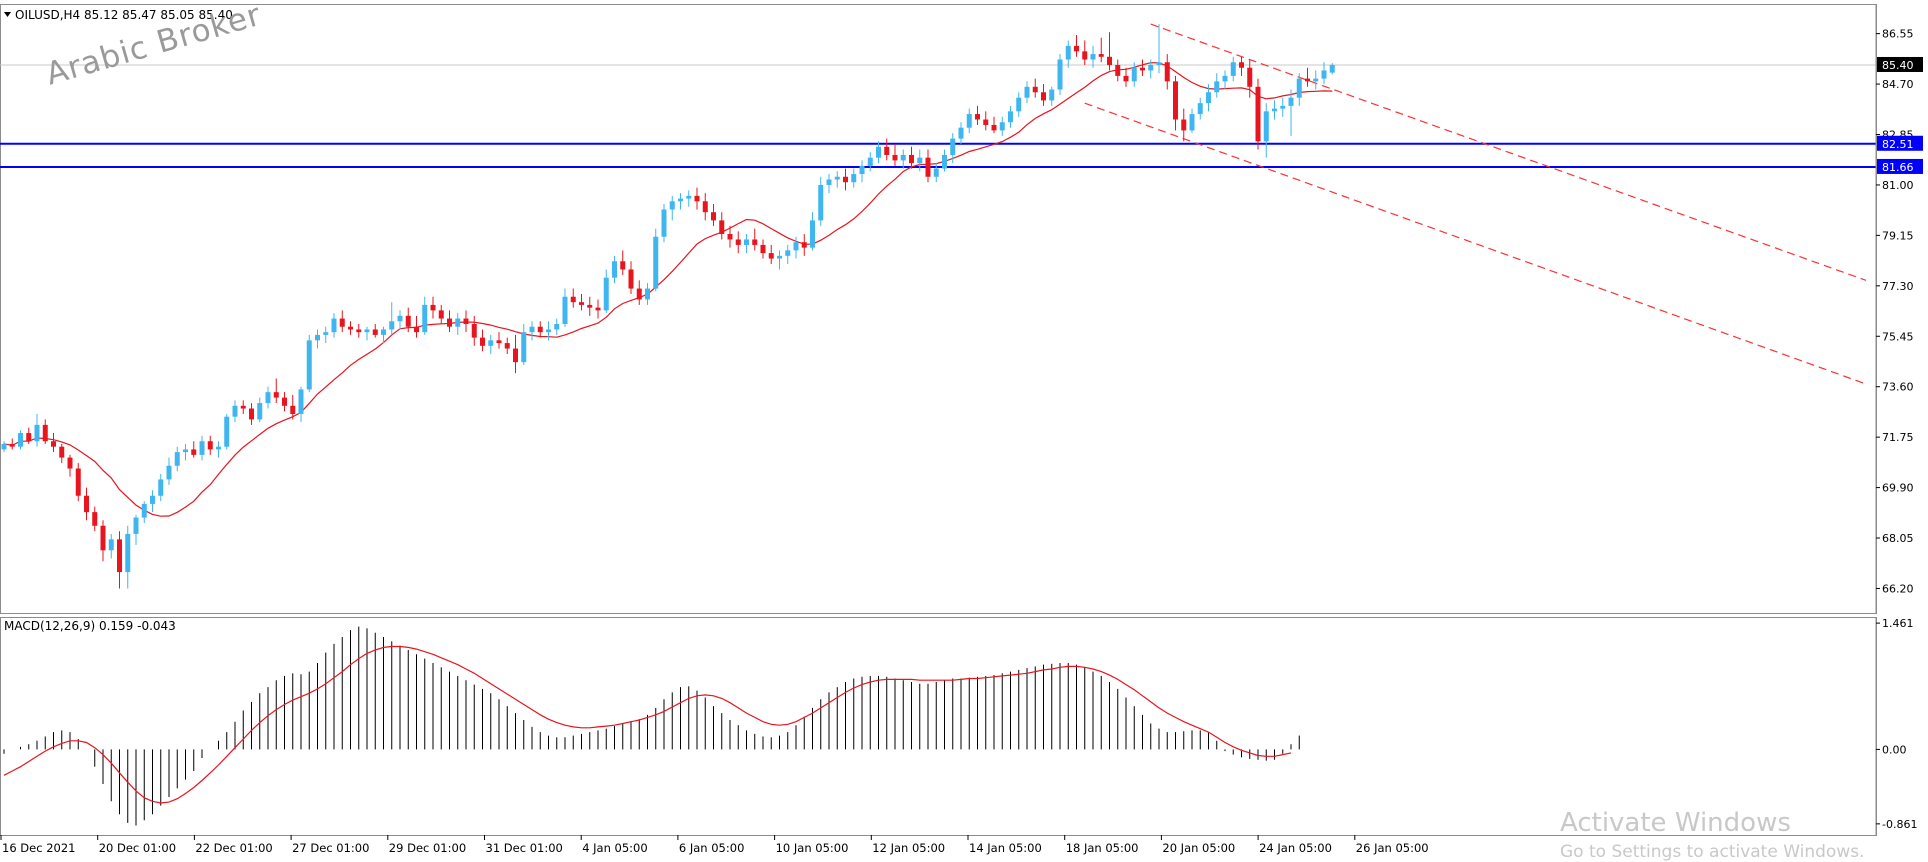 This screenshot has height=862, width=1928. Describe the element at coordinates (1295, 848) in the screenshot. I see `time-axis-label: 24 Jan 05:00` at that location.